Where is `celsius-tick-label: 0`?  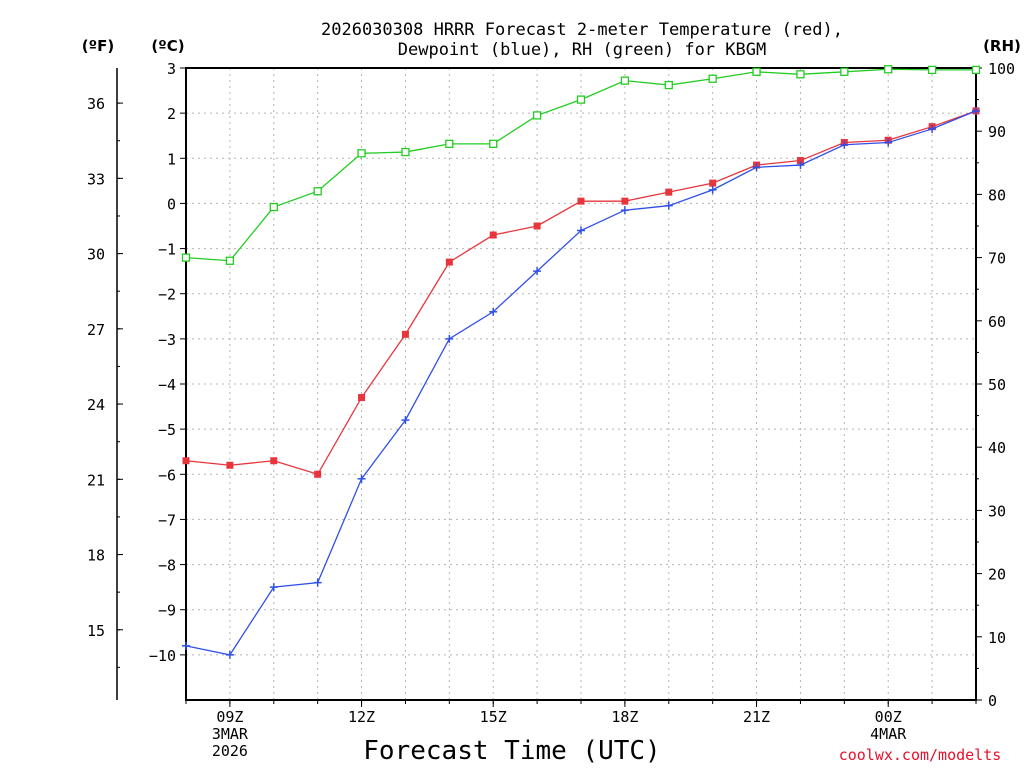 celsius-tick-label: 0 is located at coordinates (171, 204).